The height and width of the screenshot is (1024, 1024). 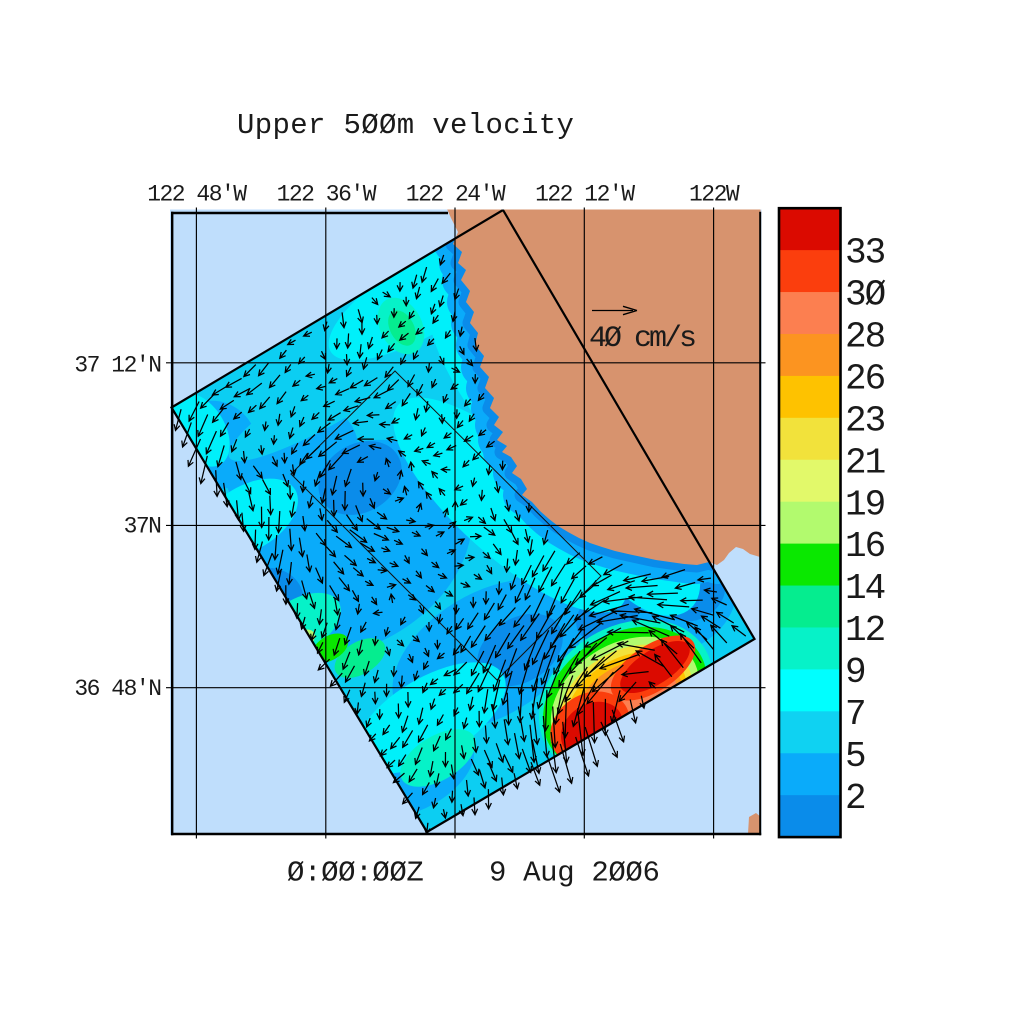 I want to click on svg-text: 122 36'W, so click(x=327, y=195).